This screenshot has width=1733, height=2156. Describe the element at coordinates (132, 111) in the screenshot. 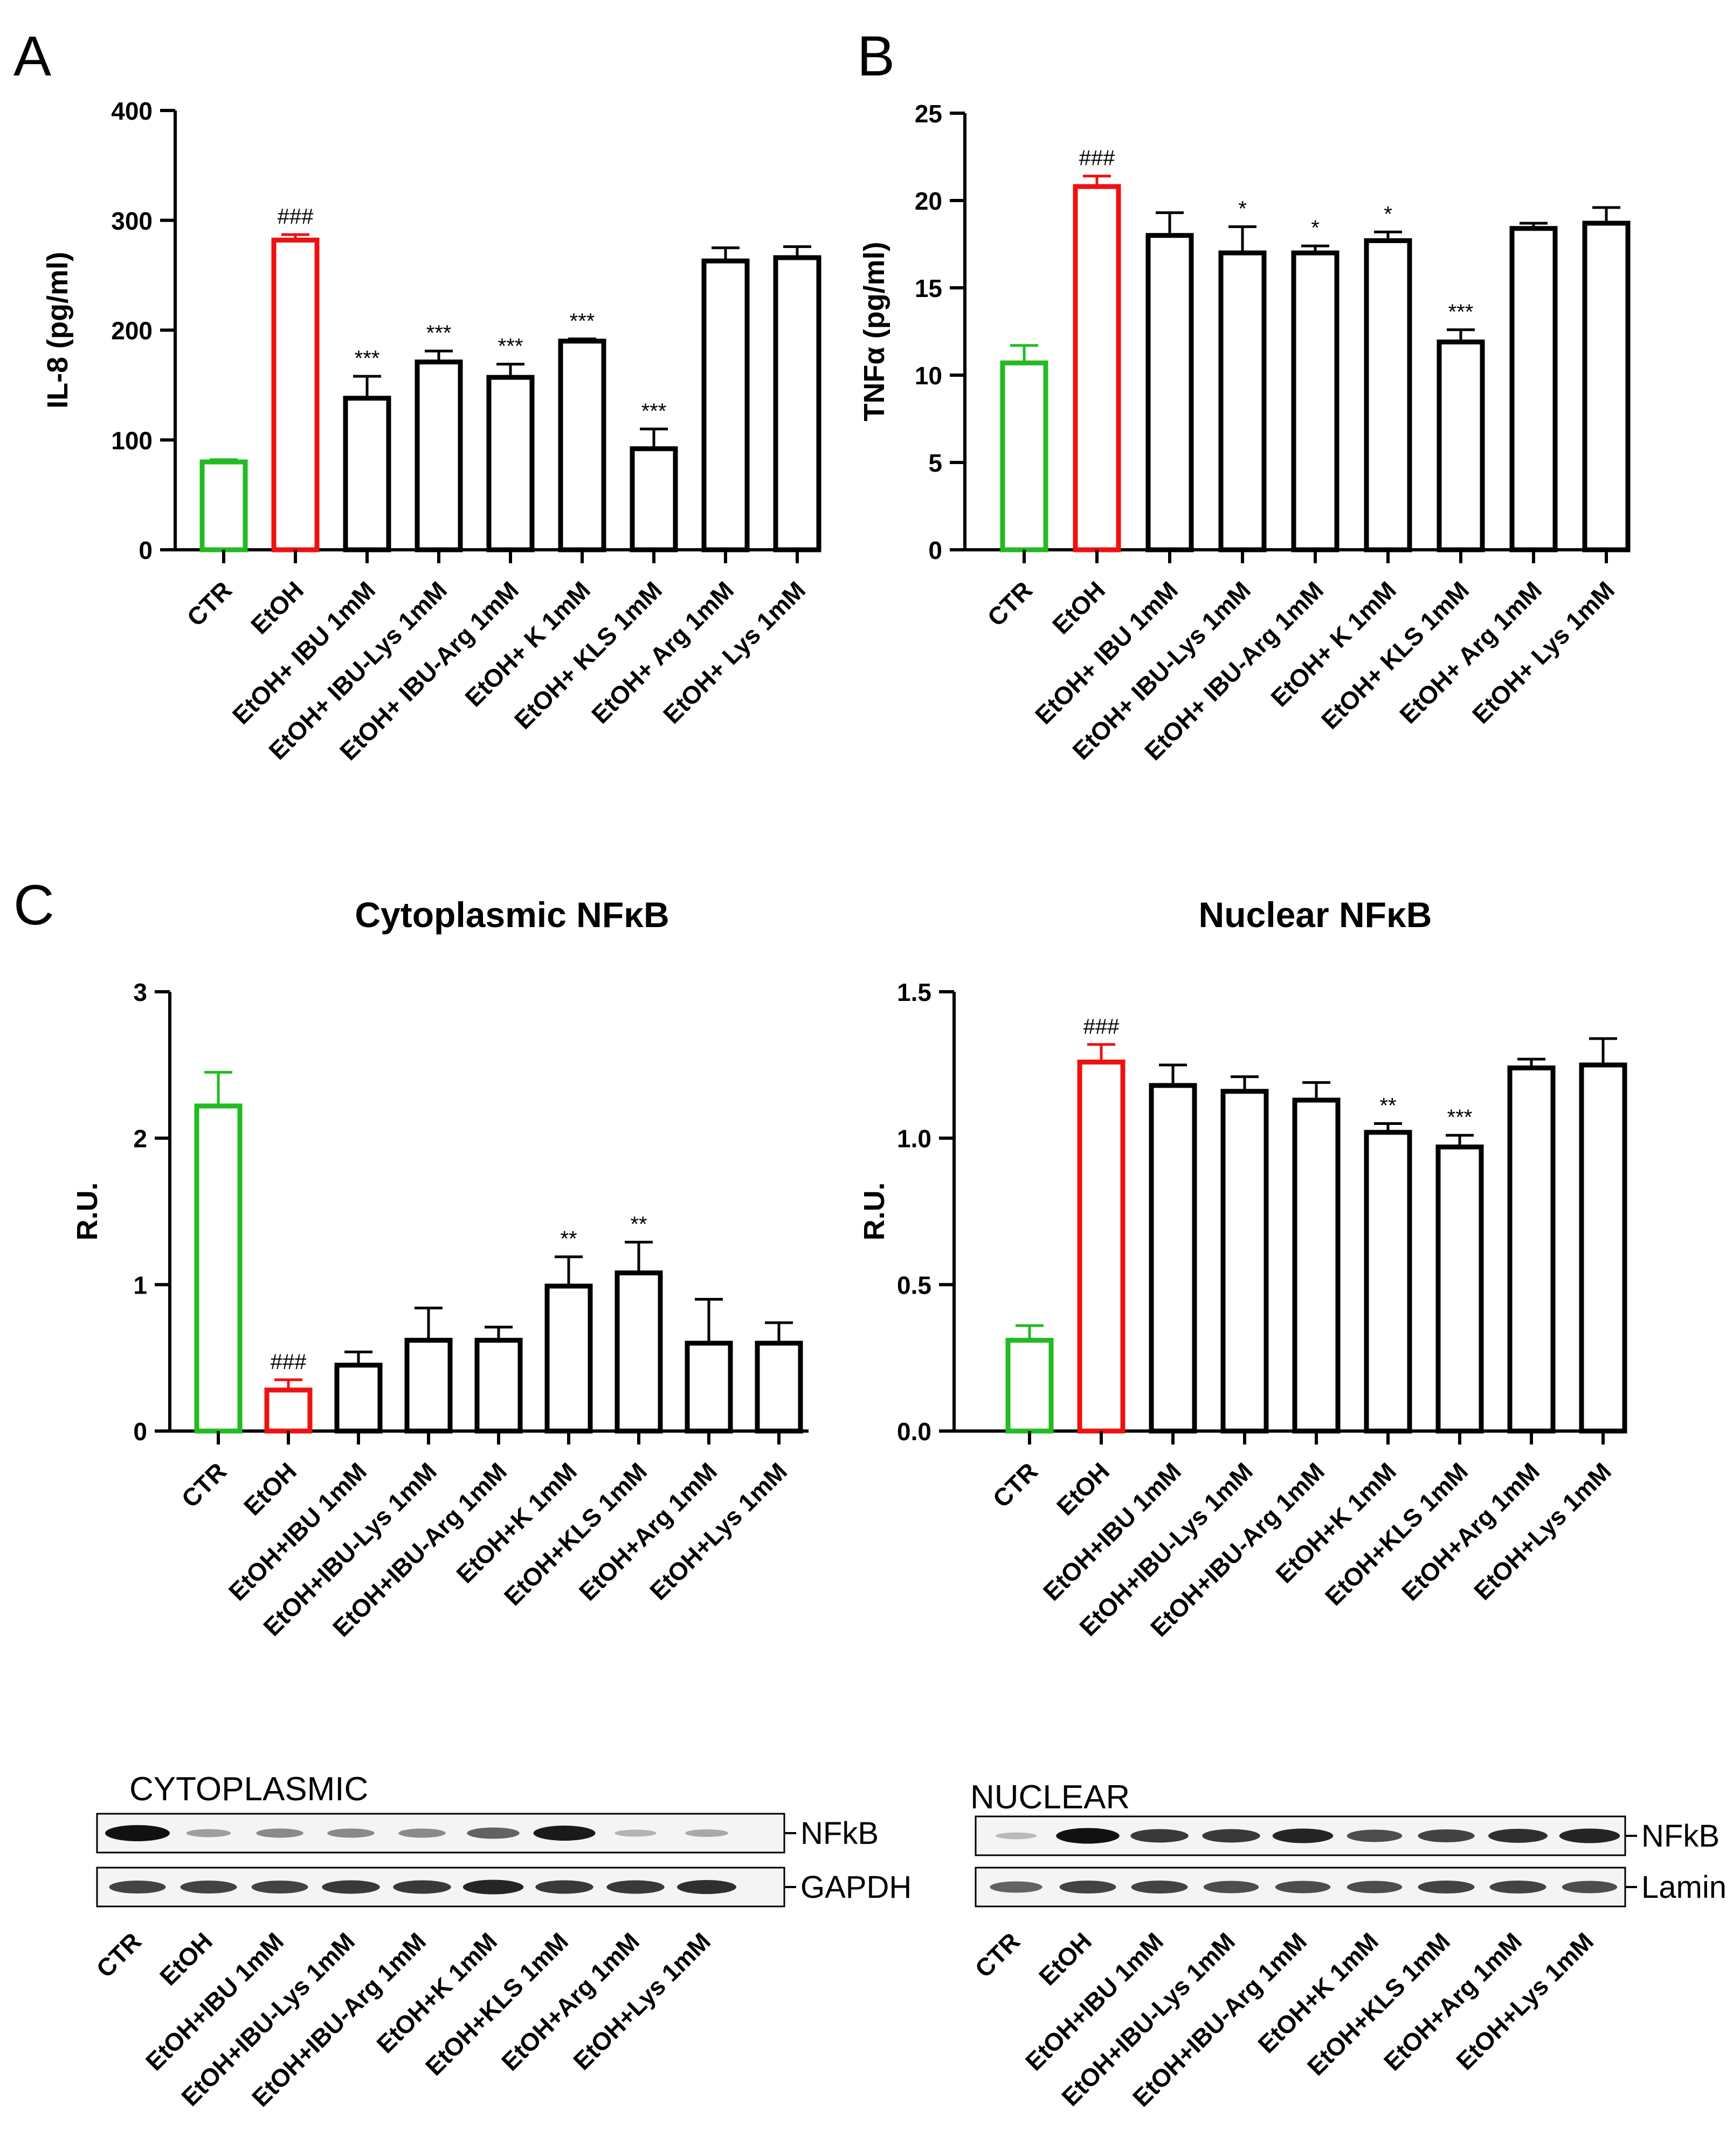

I see `y-tick-label: 400` at that location.